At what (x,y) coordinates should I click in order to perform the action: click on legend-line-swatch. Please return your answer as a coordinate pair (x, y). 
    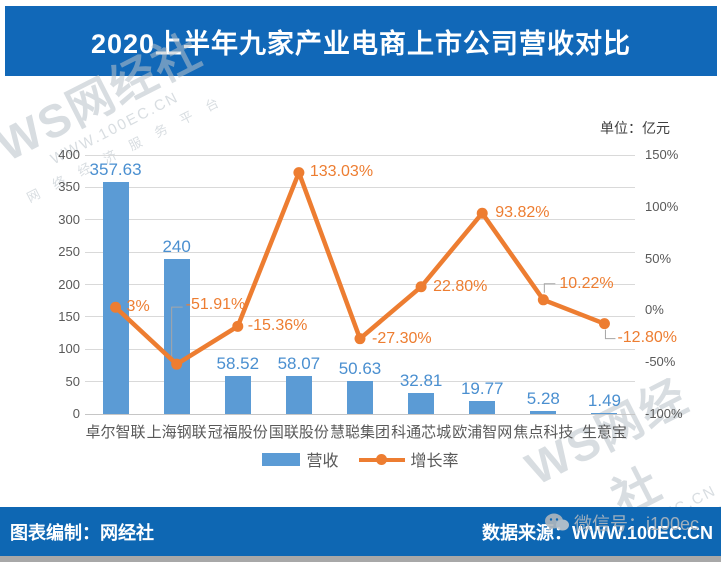
    Looking at the image, I should click on (381, 459).